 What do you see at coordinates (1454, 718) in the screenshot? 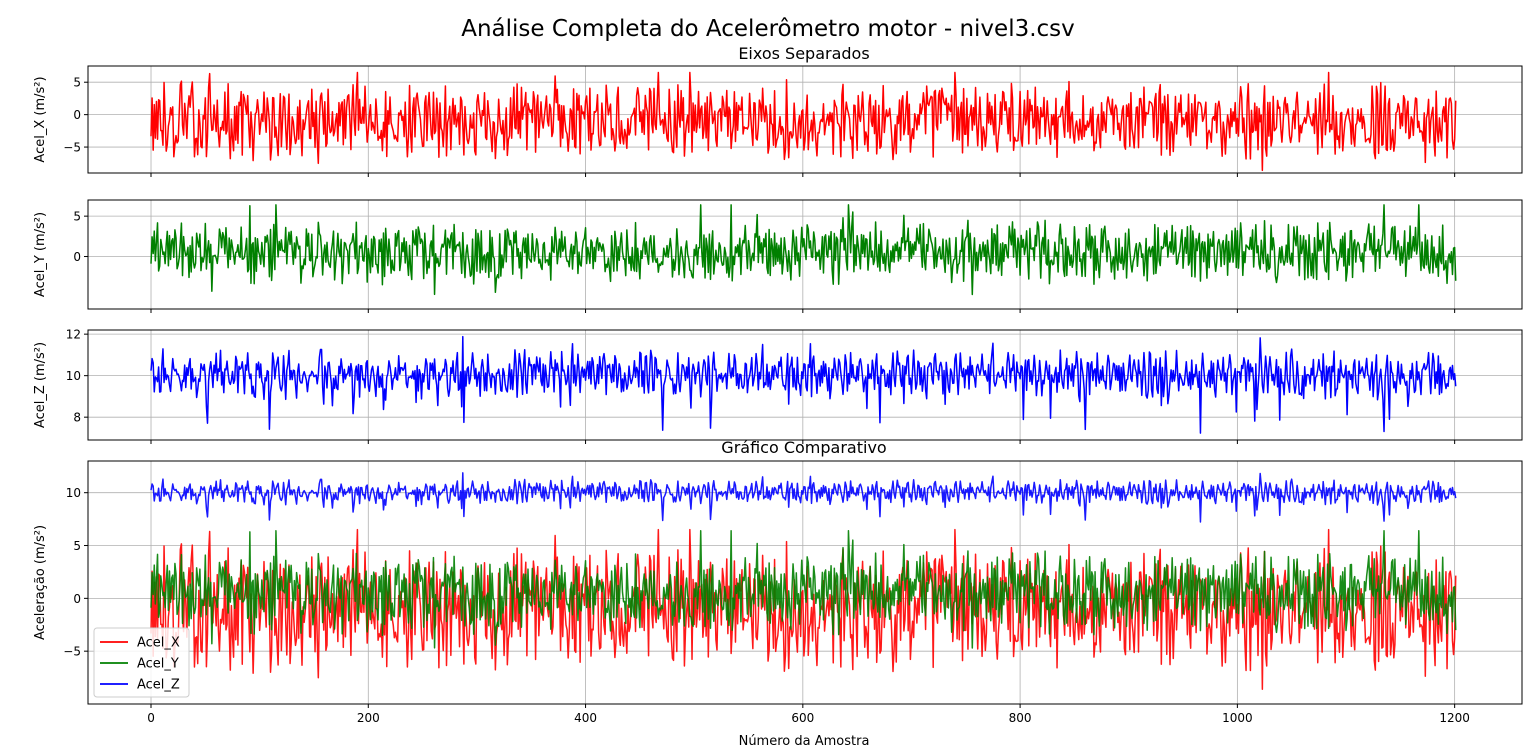
I see `x-tick-label: 1200` at bounding box center [1454, 718].